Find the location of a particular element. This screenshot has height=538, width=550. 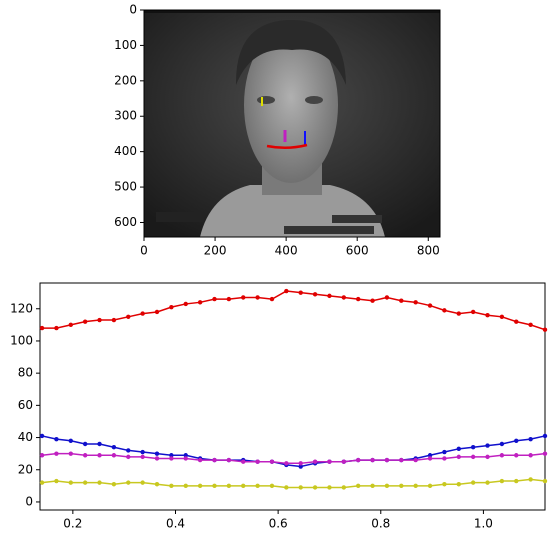

x-tick-label: 0.8 is located at coordinates (380, 524).